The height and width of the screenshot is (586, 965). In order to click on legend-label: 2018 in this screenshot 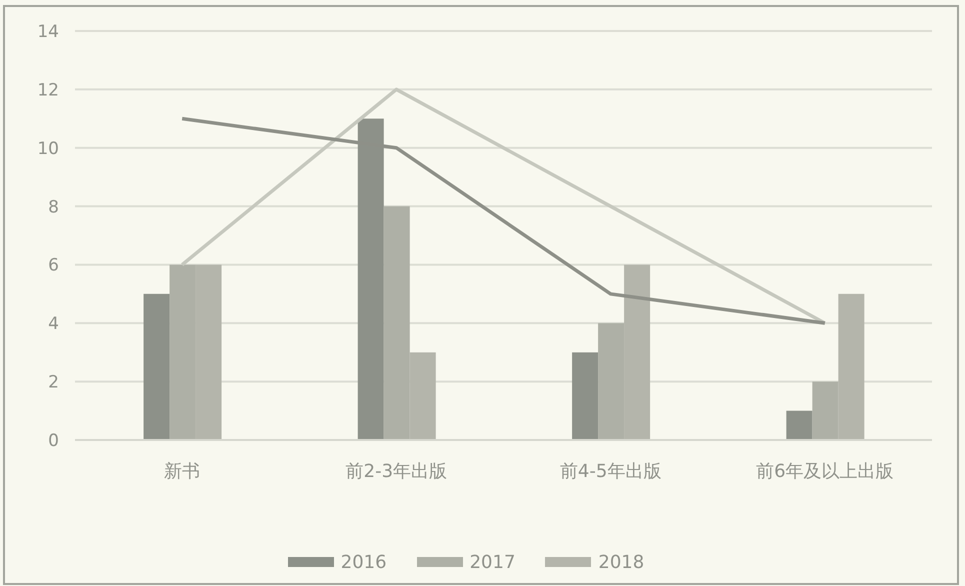, I will do `click(621, 562)`.